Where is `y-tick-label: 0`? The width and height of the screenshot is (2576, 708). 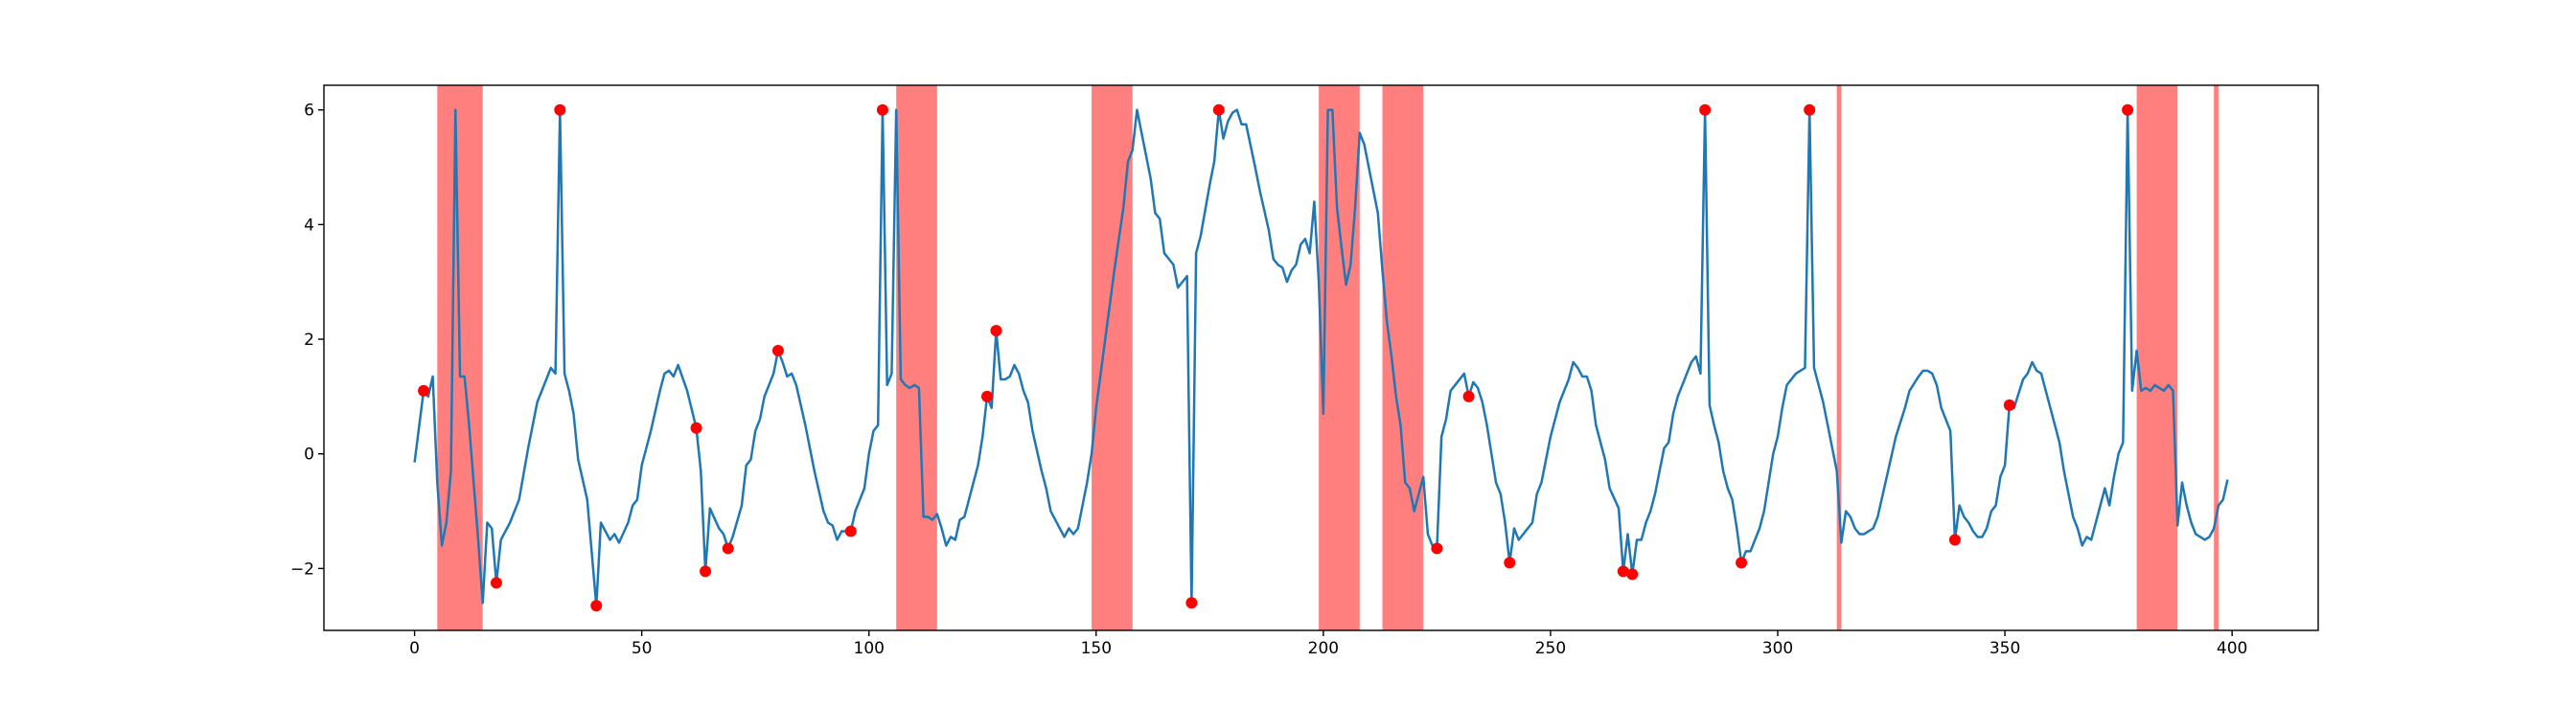
y-tick-label: 0 is located at coordinates (309, 455).